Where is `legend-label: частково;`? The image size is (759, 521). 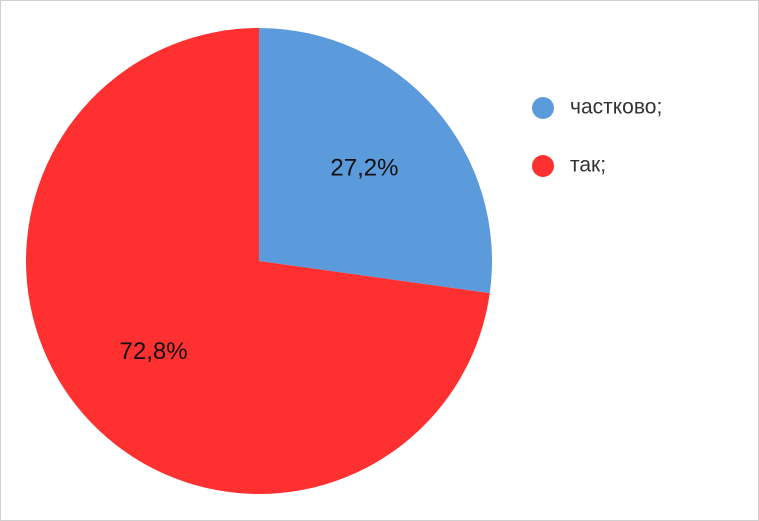
legend-label: частково; is located at coordinates (616, 107).